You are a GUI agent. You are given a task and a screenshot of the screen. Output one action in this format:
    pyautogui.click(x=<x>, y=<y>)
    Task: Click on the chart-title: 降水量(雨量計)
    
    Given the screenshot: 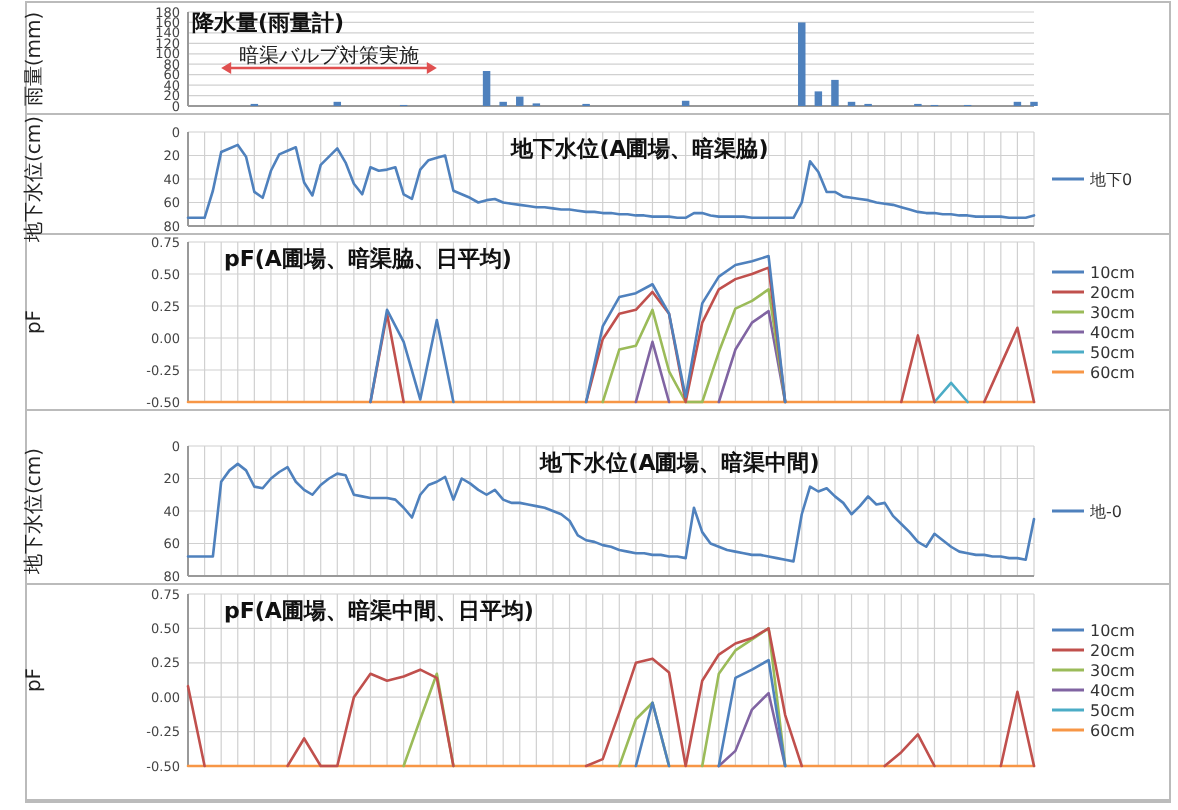 What is the action you would take?
    pyautogui.click(x=268, y=23)
    